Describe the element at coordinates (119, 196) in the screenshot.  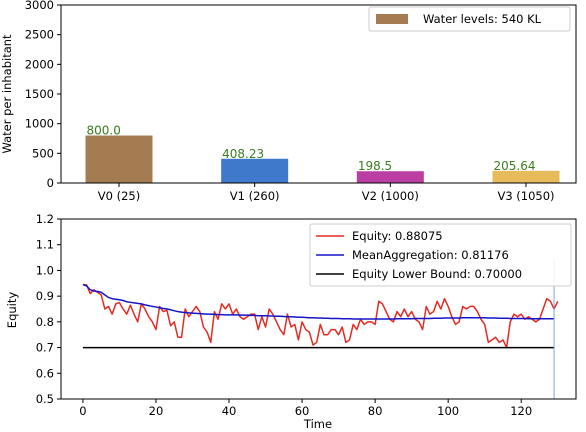
I see `x-tick-label-0: V0 (25)` at that location.